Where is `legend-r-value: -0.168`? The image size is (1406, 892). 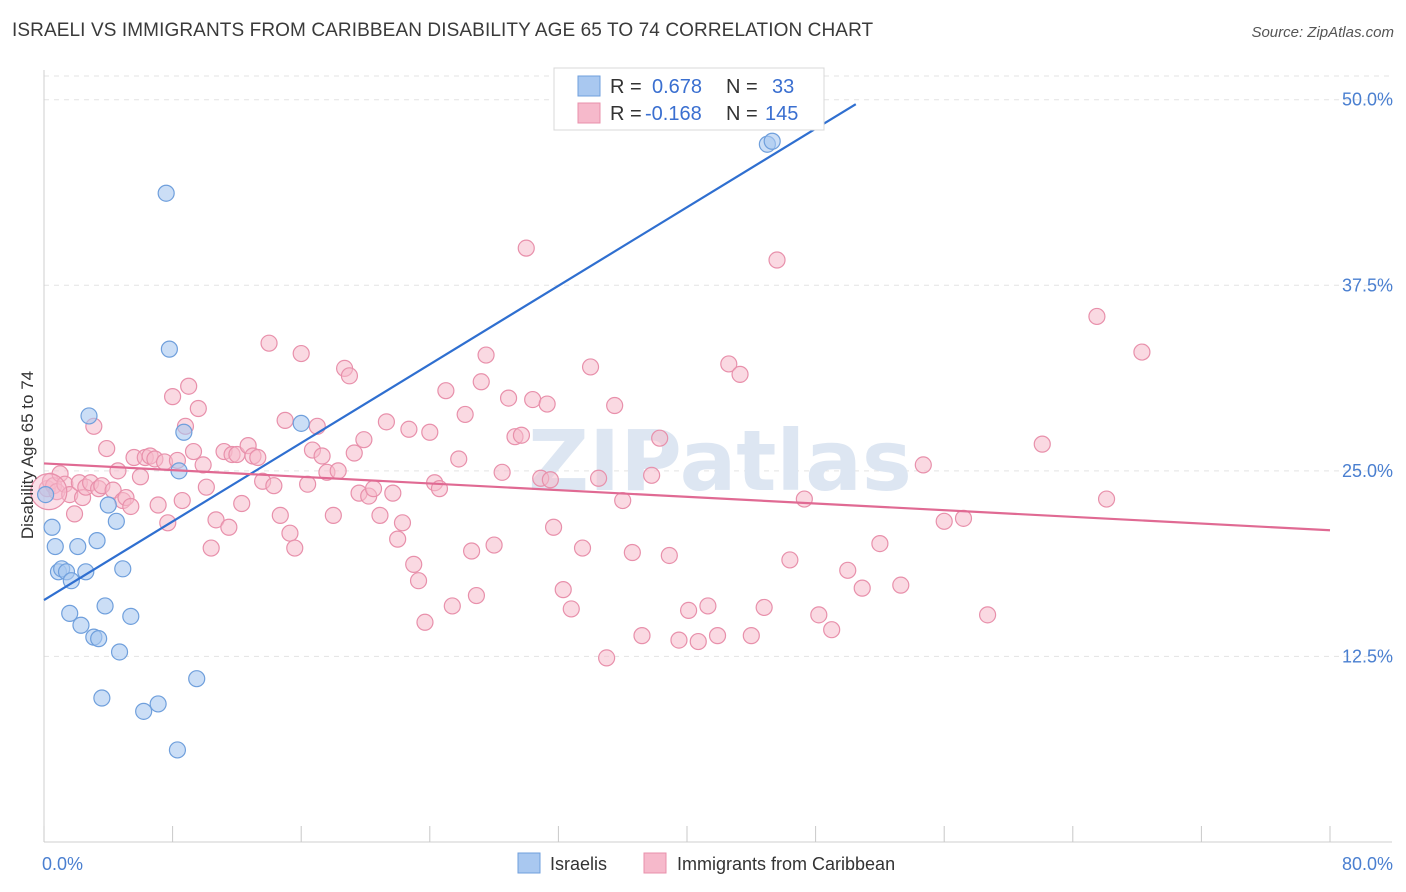
legend-r-value: -0.168 is located at coordinates (673, 114).